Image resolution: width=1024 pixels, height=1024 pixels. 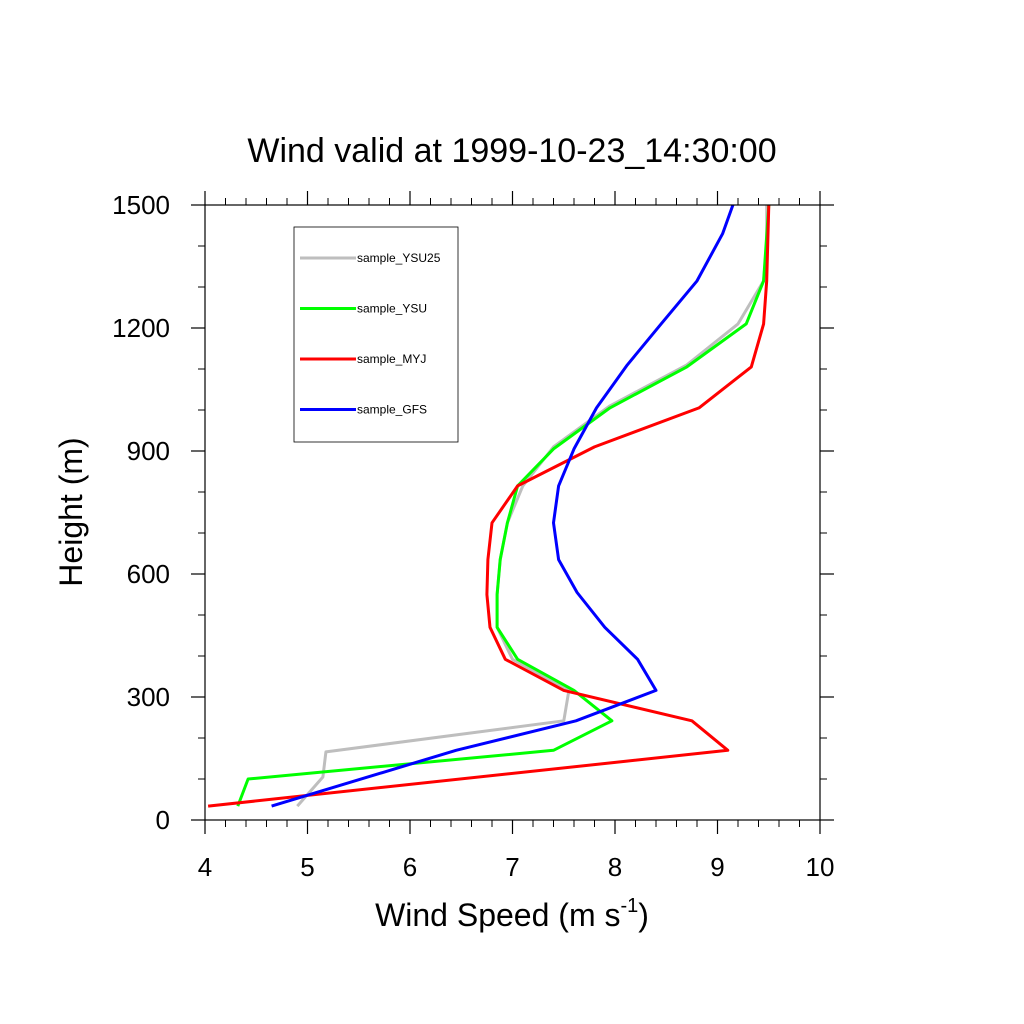 What do you see at coordinates (511, 151) in the screenshot?
I see `chart-title: Wind valid at 1999-10-23_14:30:00` at bounding box center [511, 151].